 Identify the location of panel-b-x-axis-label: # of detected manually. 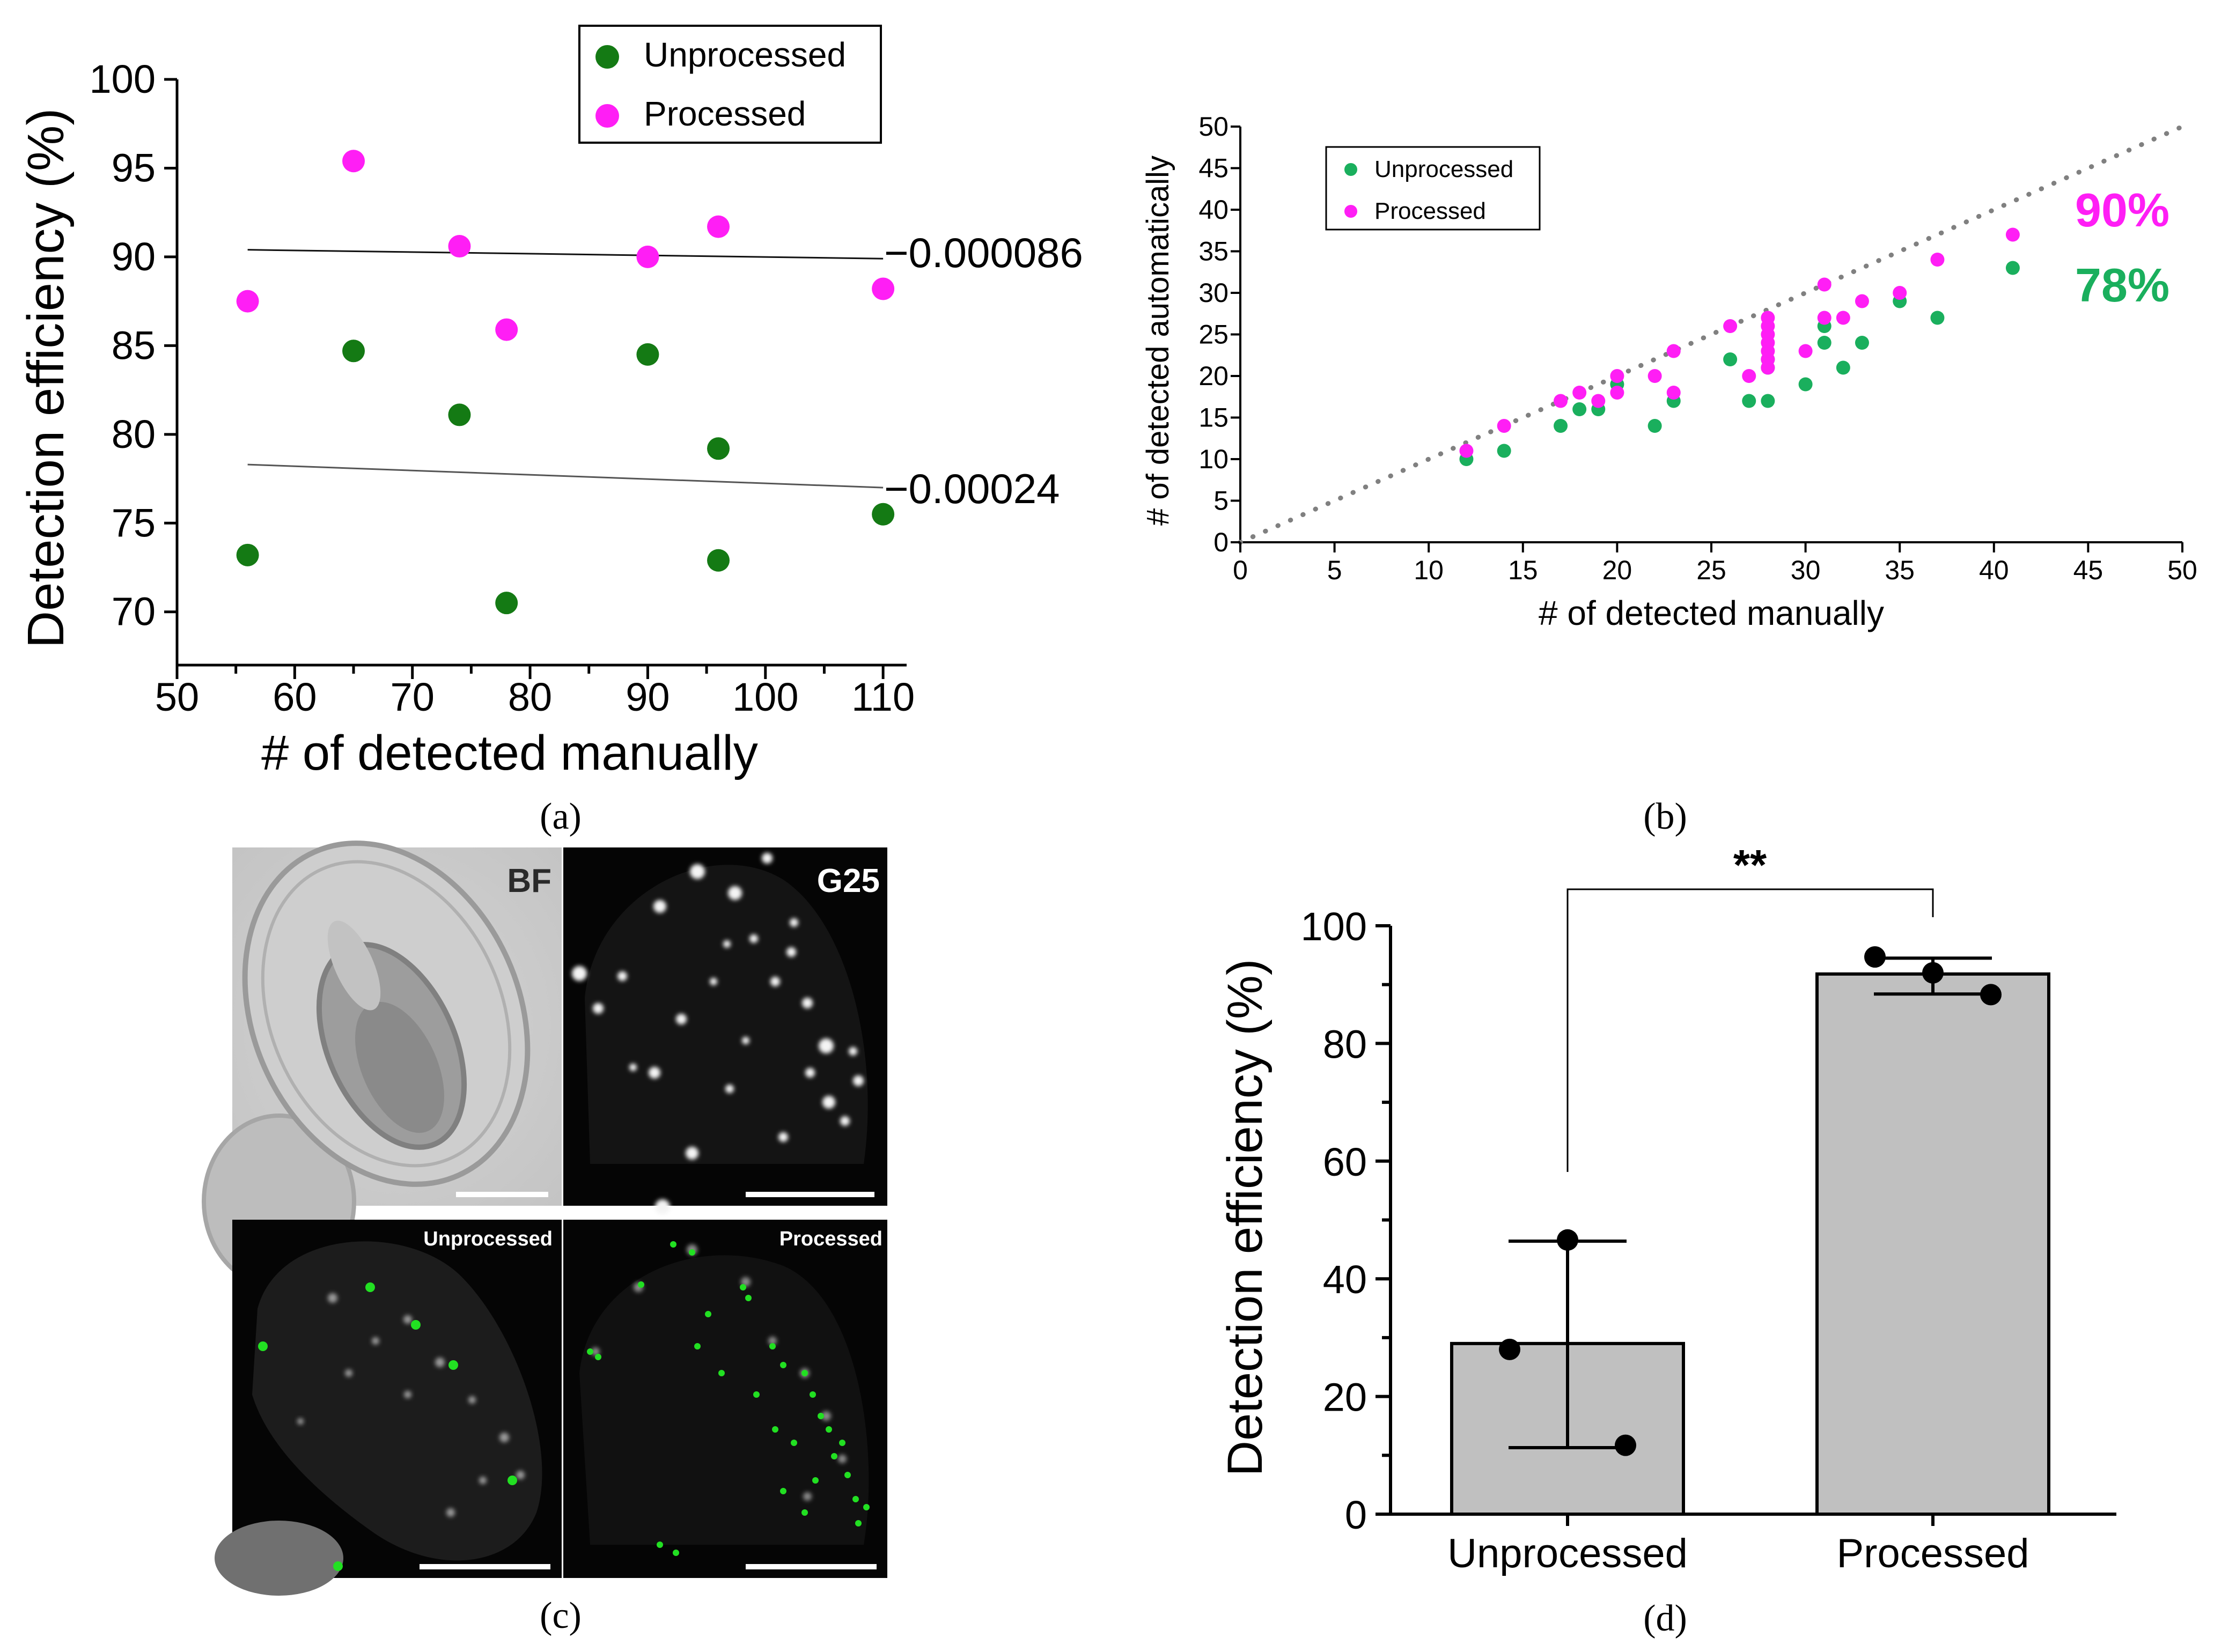
(1711, 613).